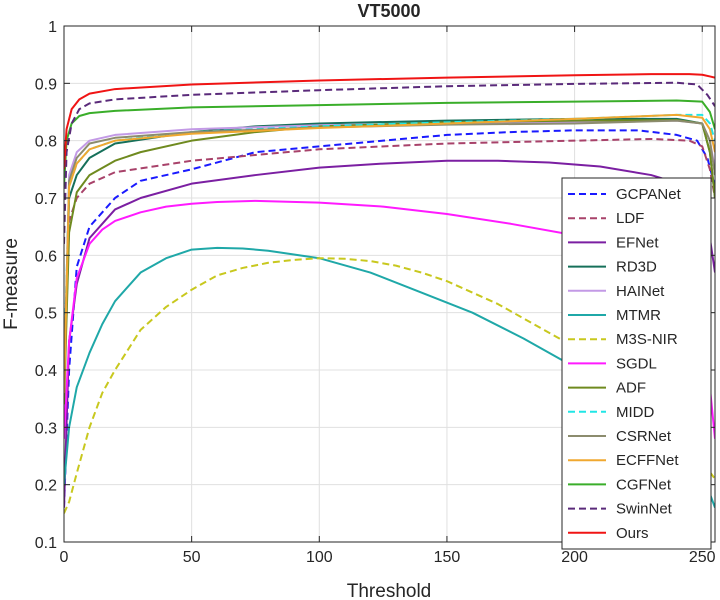 The image size is (720, 600). What do you see at coordinates (11, 284) in the screenshot?
I see `y-axis-label: F-measure` at bounding box center [11, 284].